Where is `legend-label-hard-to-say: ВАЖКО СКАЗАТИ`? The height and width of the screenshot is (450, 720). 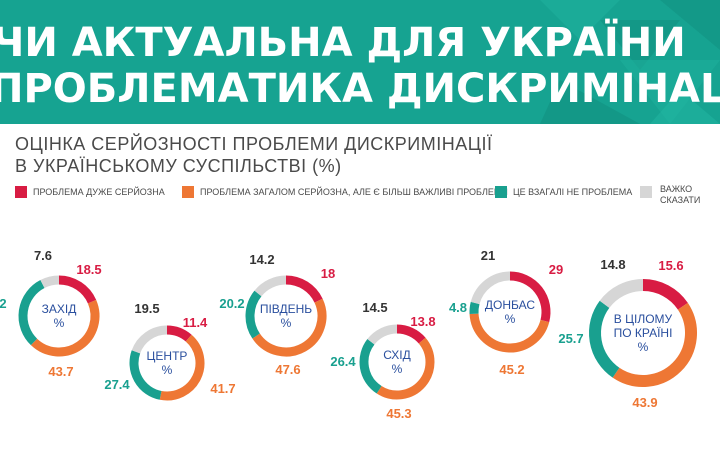 legend-label-hard-to-say: ВАЖКО СКАЗАТИ is located at coordinates (680, 194).